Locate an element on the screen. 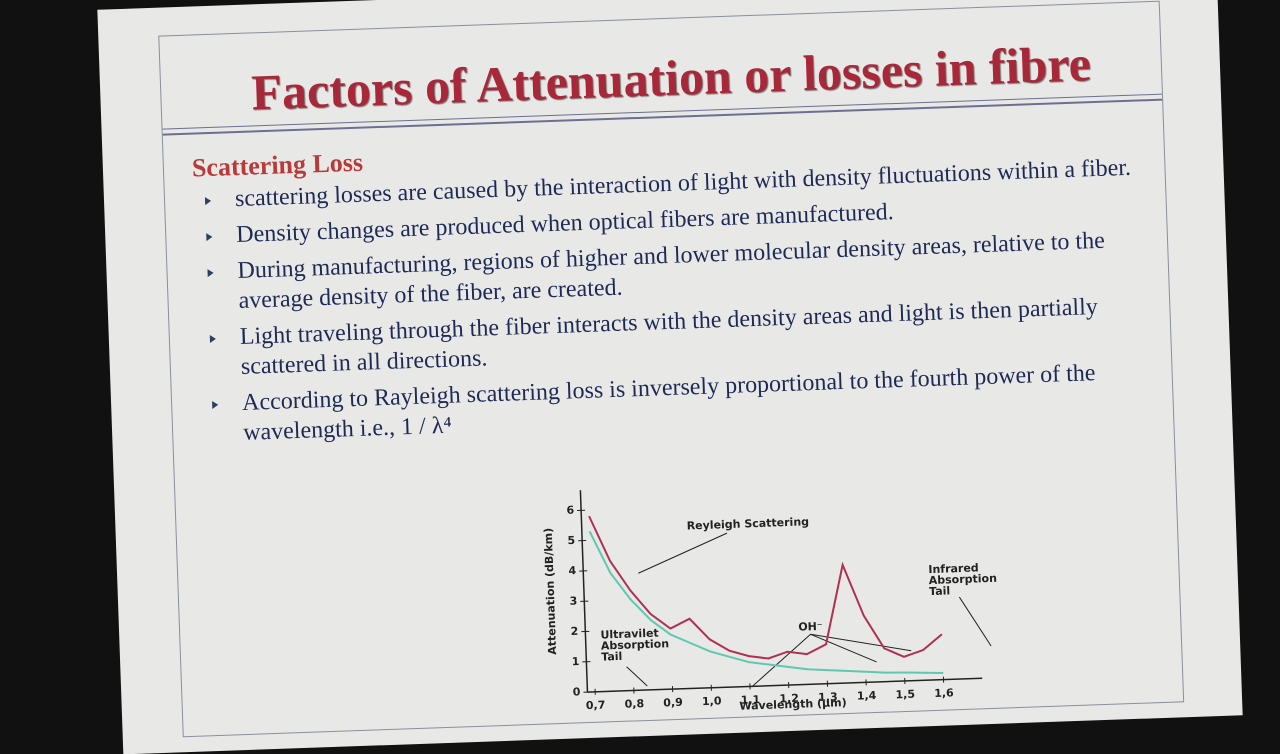 This screenshot has height=754, width=1280. x-tick-label: 1,3 is located at coordinates (828, 697).